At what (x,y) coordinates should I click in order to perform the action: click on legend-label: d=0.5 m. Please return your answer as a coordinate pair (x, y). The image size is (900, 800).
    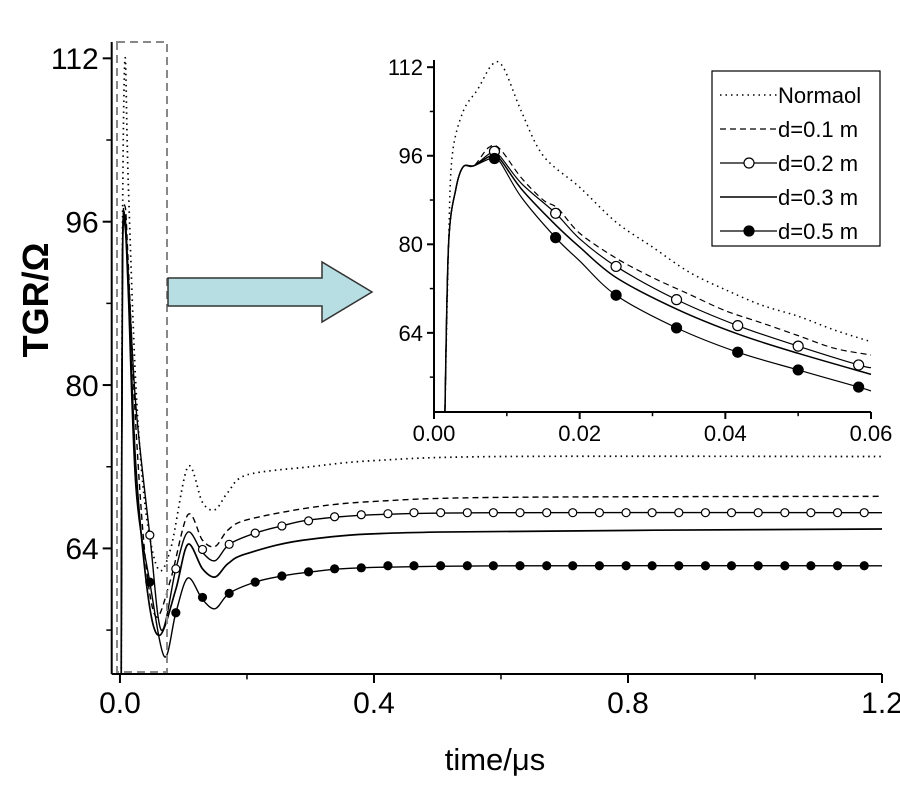
    Looking at the image, I should click on (818, 231).